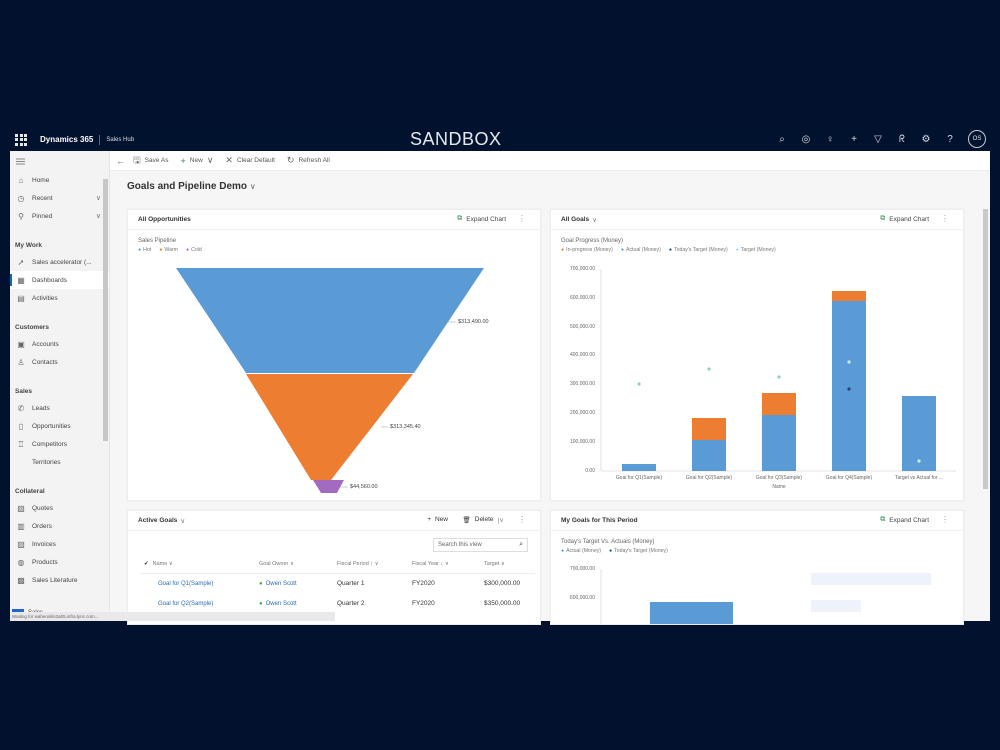 The image size is (1000, 750). Describe the element at coordinates (926, 139) in the screenshot. I see `settings-icon: ⚙` at that location.